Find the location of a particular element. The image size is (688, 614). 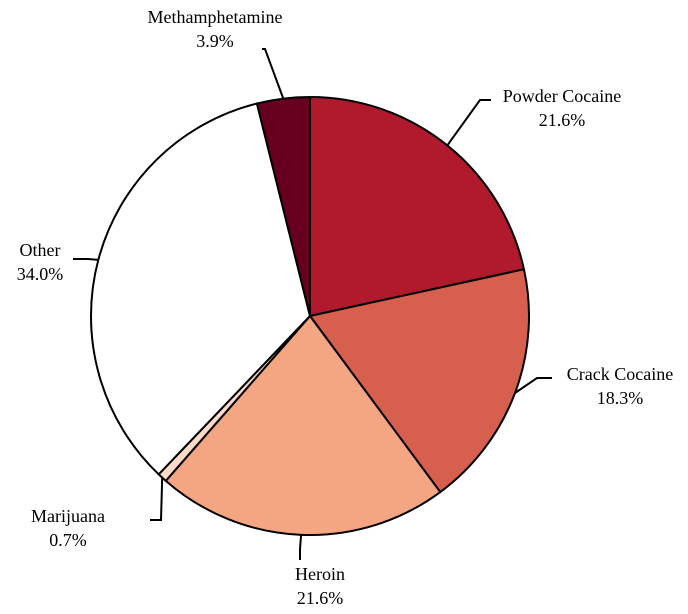

pie-slice-powder-cocaine is located at coordinates (417, 206).